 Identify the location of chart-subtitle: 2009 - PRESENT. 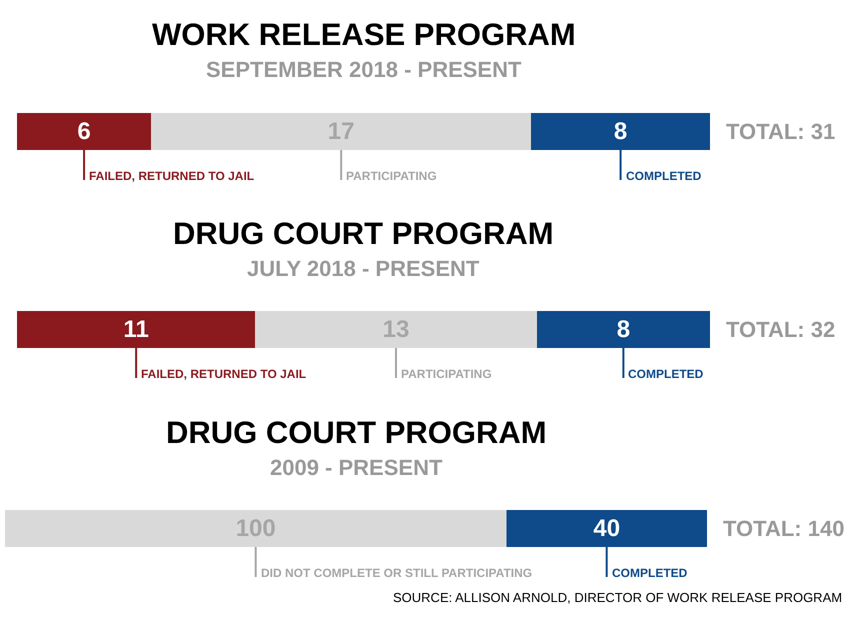
(356, 467).